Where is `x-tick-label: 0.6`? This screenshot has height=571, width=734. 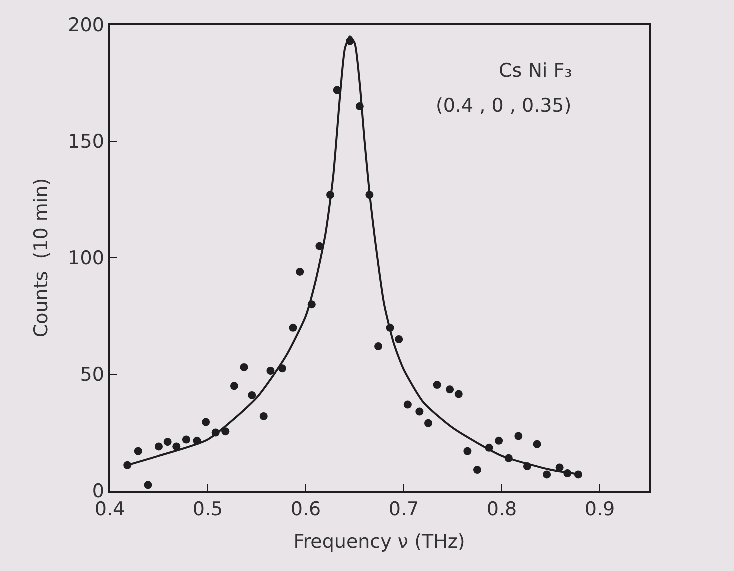
x-tick-label: 0.6 is located at coordinates (306, 509).